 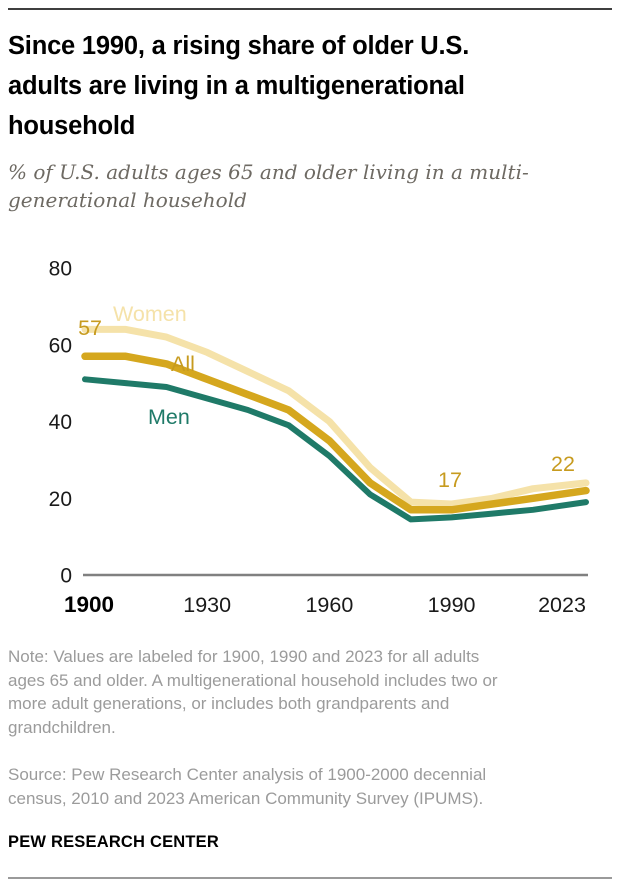 I want to click on series-line-all, so click(x=335, y=433).